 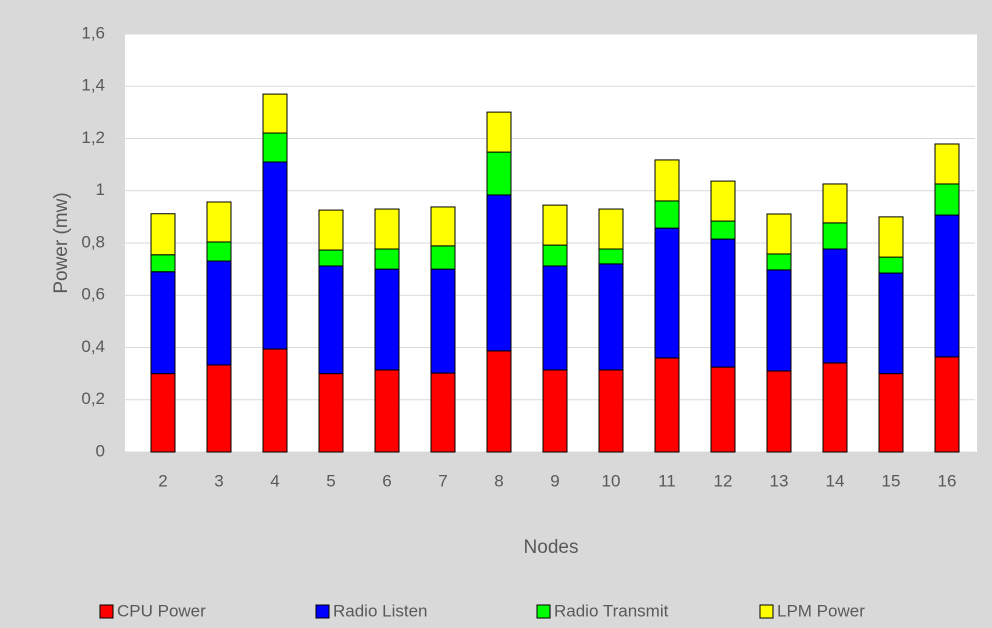 I want to click on y-tick-label: 0, so click(x=100, y=450).